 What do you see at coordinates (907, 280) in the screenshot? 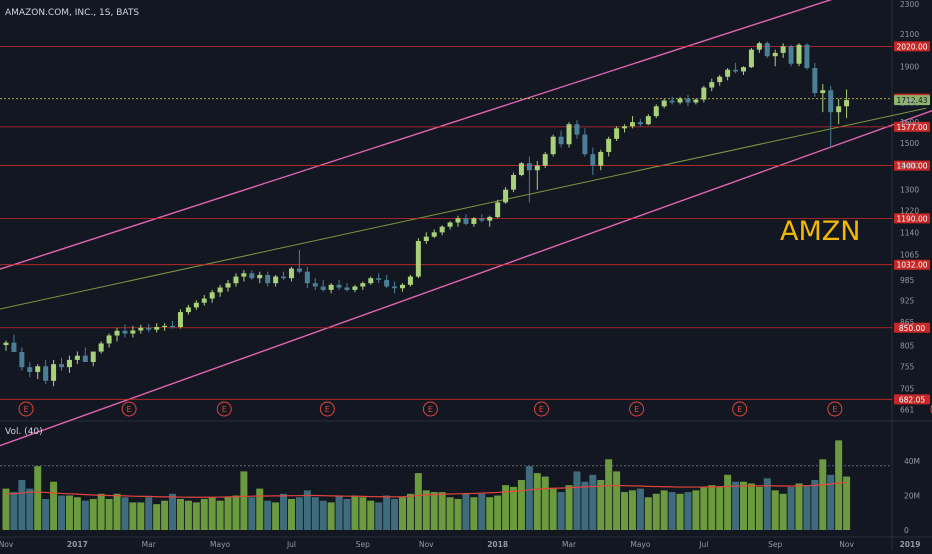
I see `y-tick-label: 985` at bounding box center [907, 280].